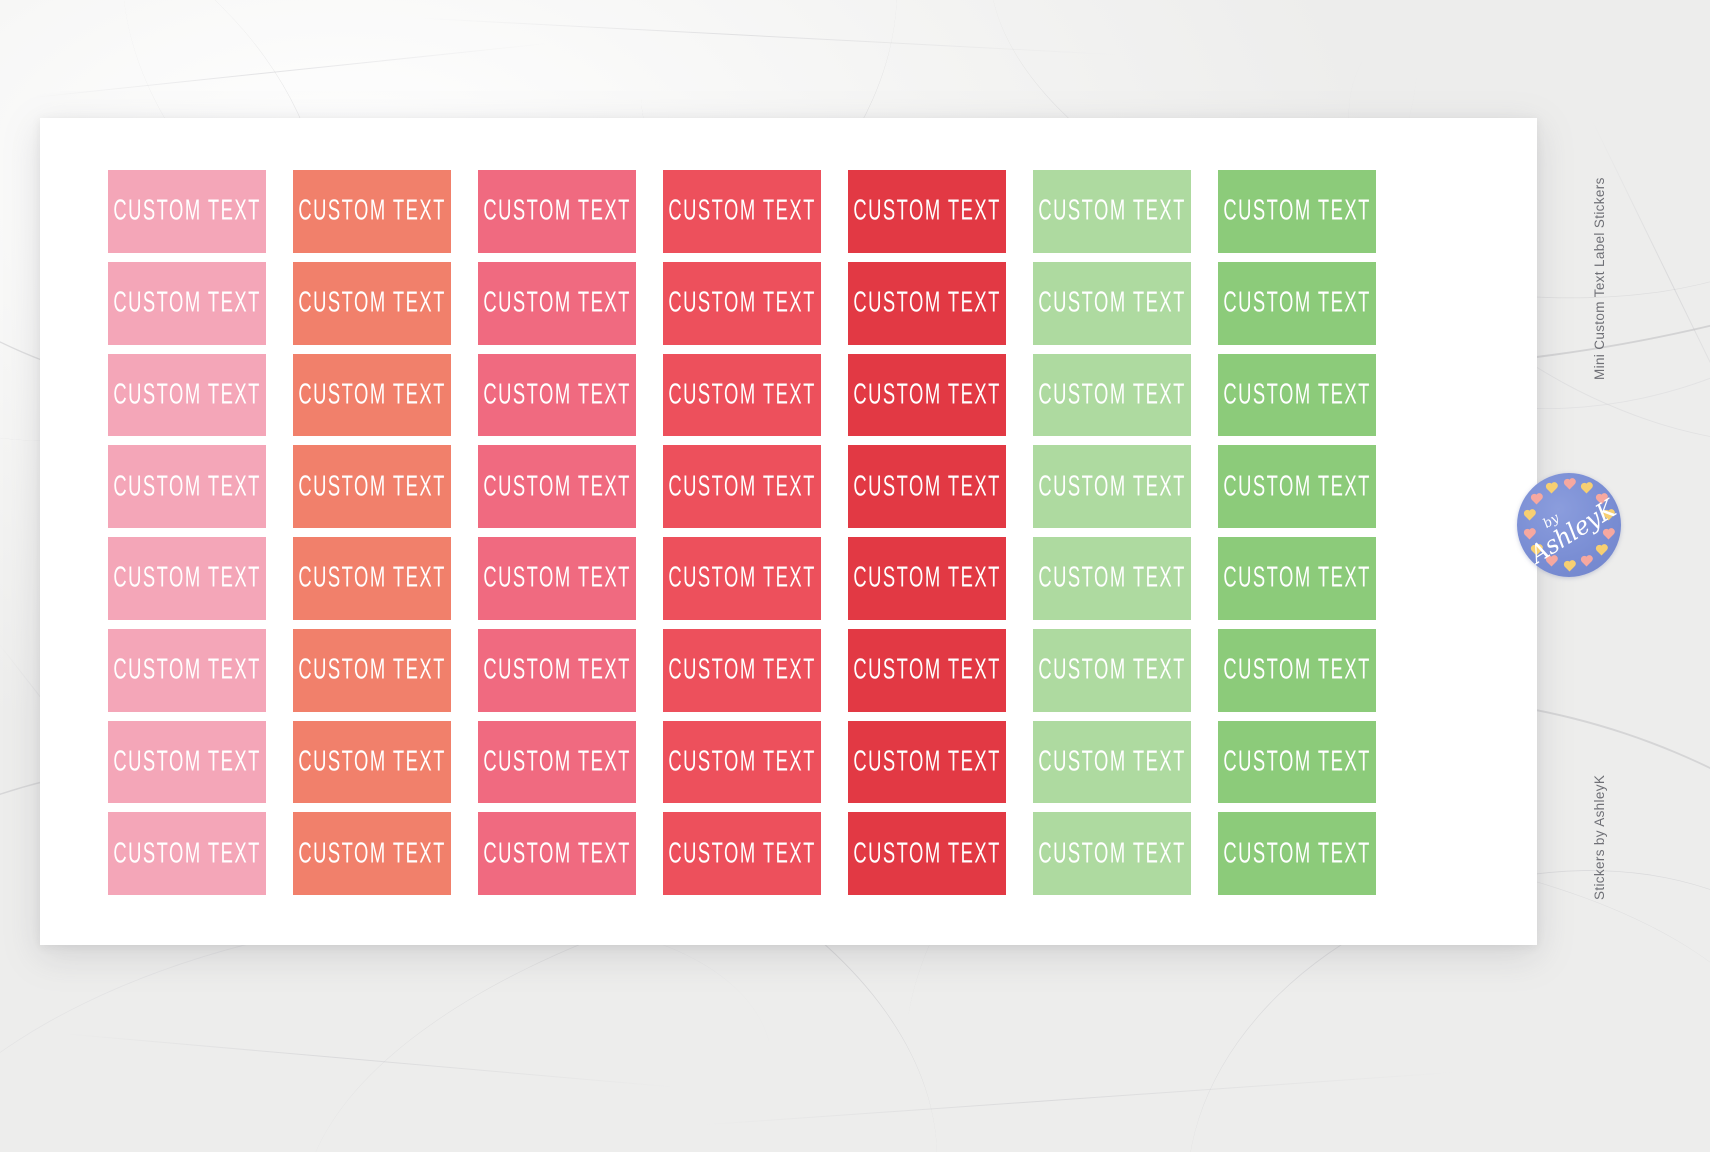 The height and width of the screenshot is (1152, 1710). I want to click on sticker-label-green-r5: CUSTOM TEXT, so click(1297, 578).